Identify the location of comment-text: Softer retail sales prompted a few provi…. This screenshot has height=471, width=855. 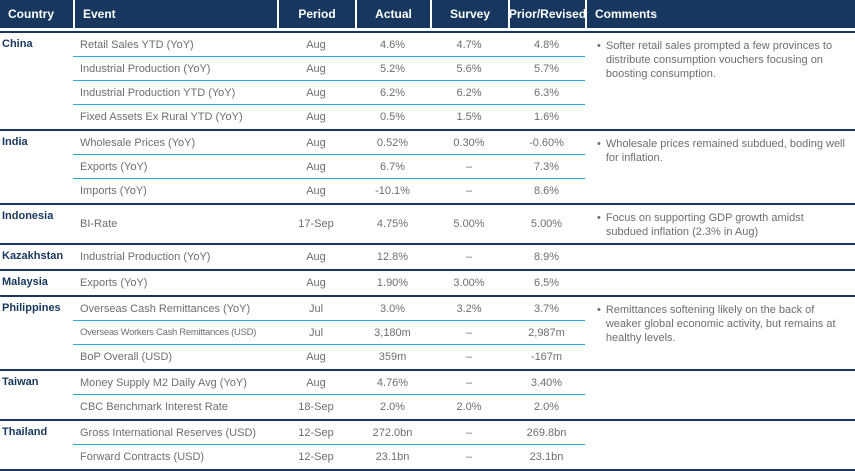
(719, 60).